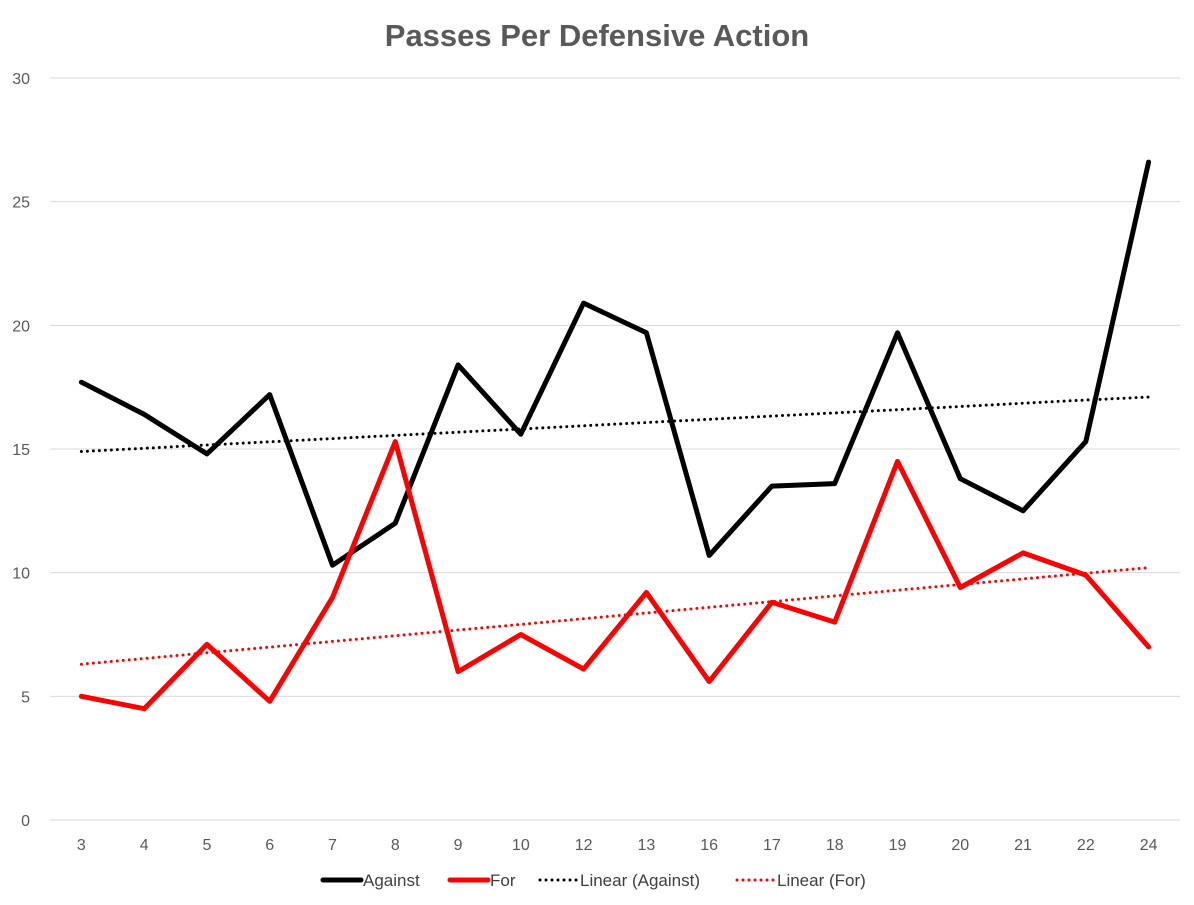  I want to click on y-tick-label: 5, so click(25, 697).